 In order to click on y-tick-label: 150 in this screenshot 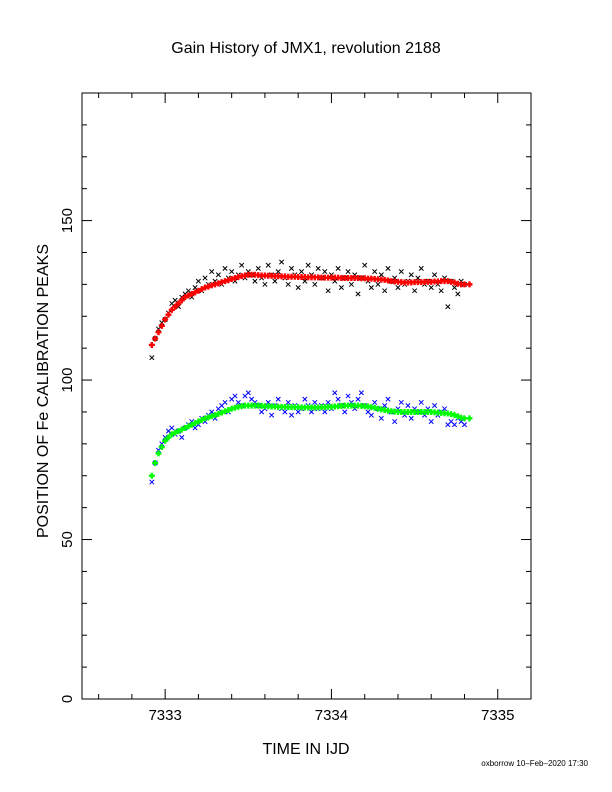, I will do `click(67, 220)`.